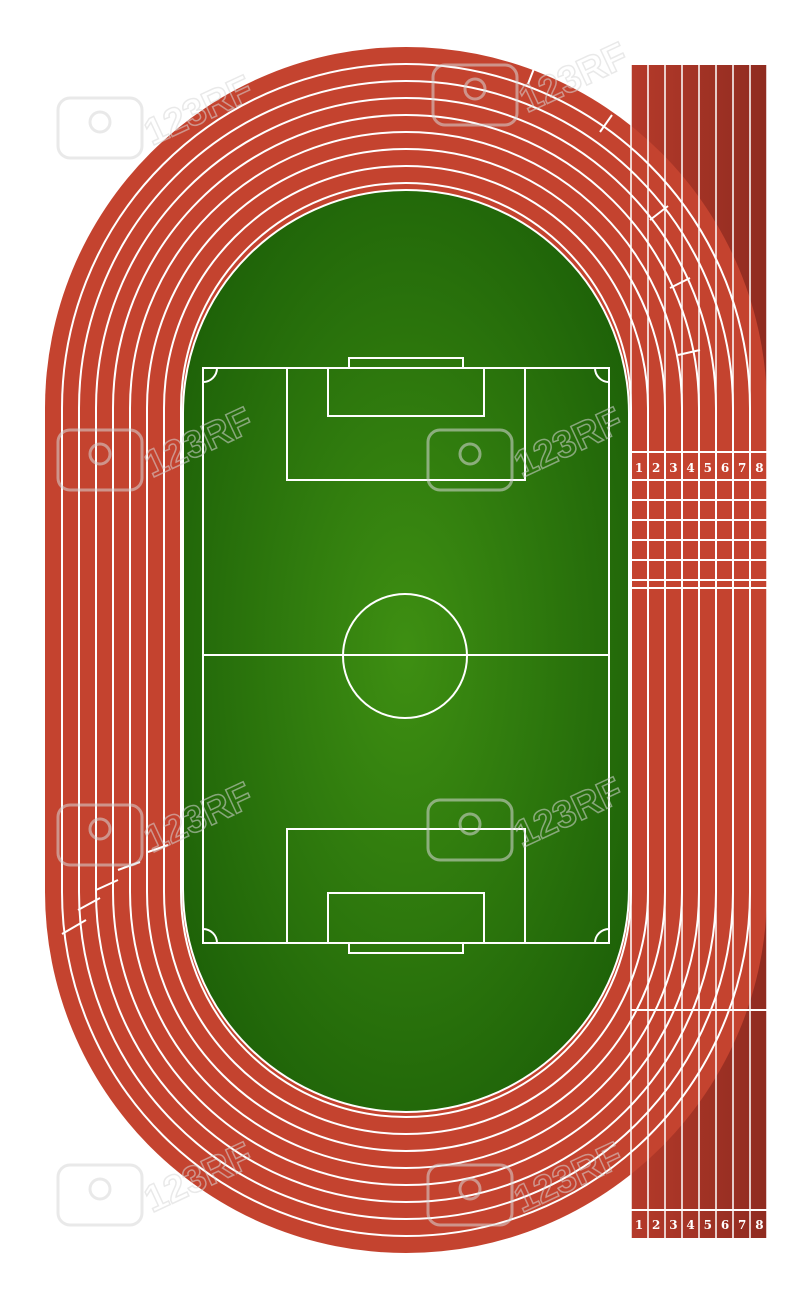 The height and width of the screenshot is (1300, 812). Describe the element at coordinates (406, 363) in the screenshot. I see `goal-top` at that location.